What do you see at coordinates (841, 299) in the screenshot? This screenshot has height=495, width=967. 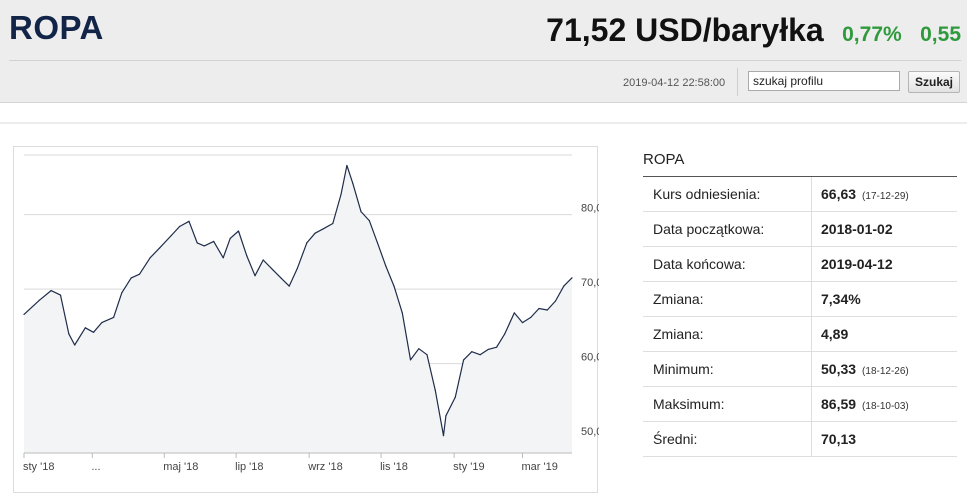 I see `stats-value: 7,34%` at bounding box center [841, 299].